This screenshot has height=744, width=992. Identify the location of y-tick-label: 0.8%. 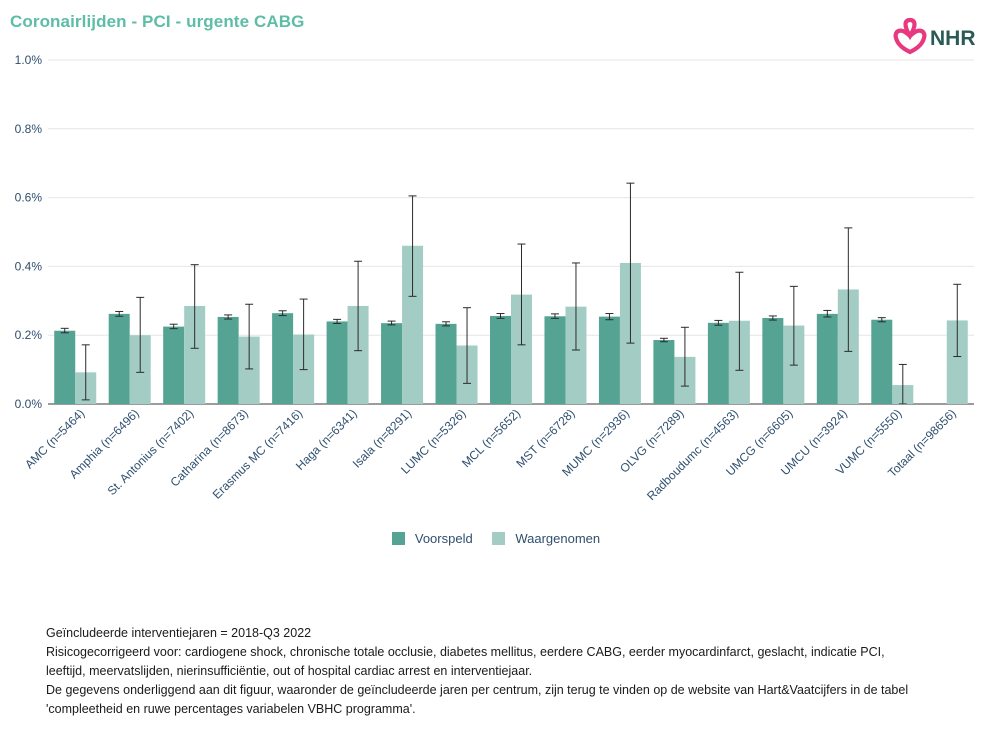
(29, 129).